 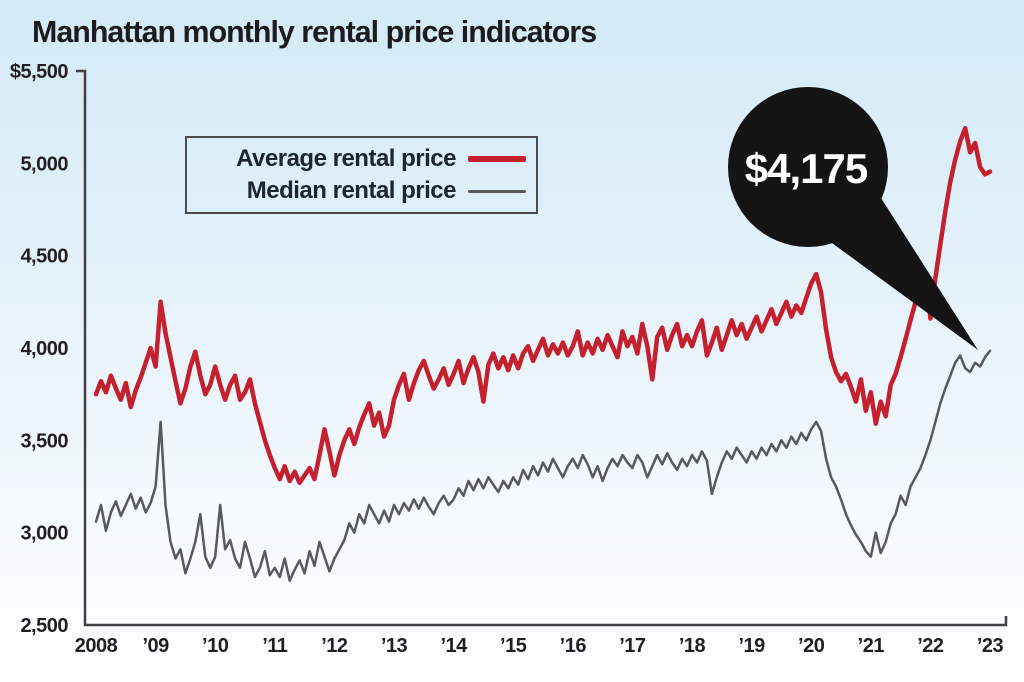 I want to click on x-tick-label: ’16, so click(x=573, y=646).